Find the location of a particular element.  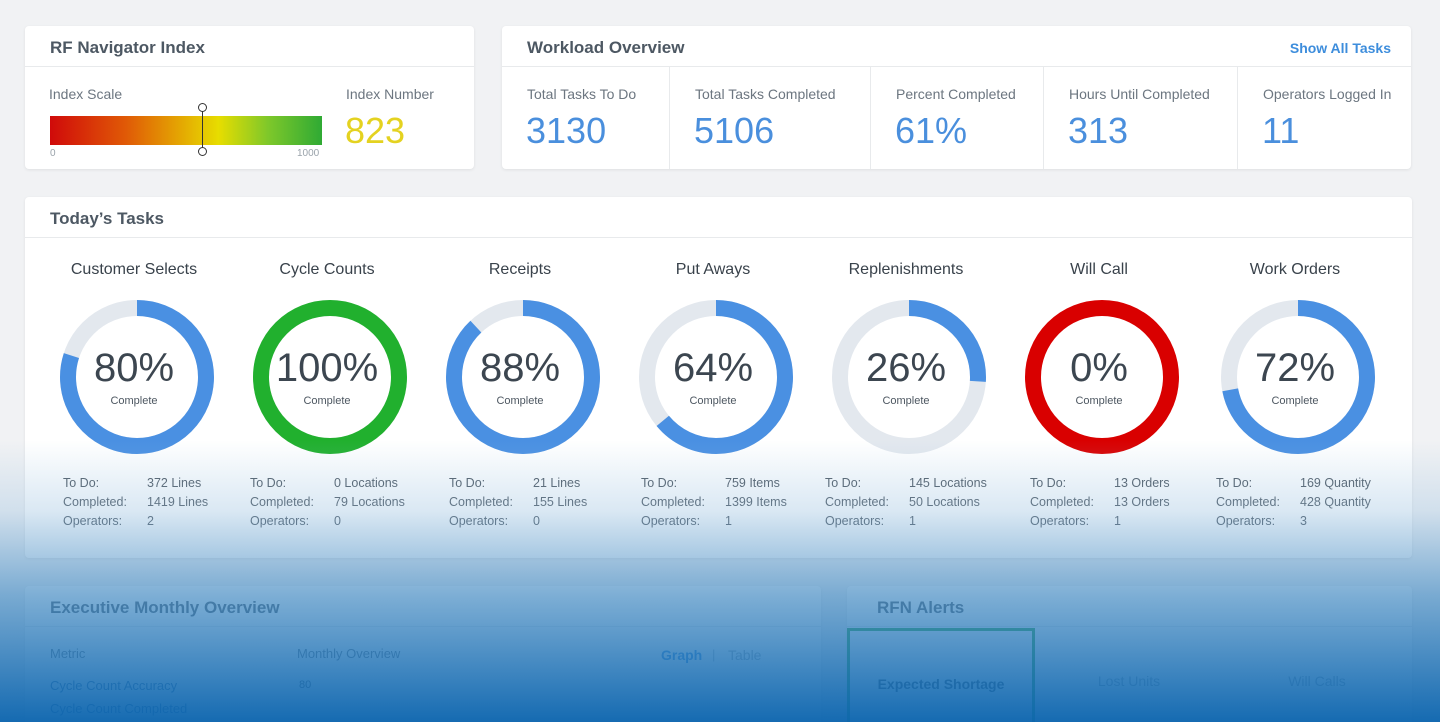

metric-label: Hours Until Completed is located at coordinates (1139, 94).